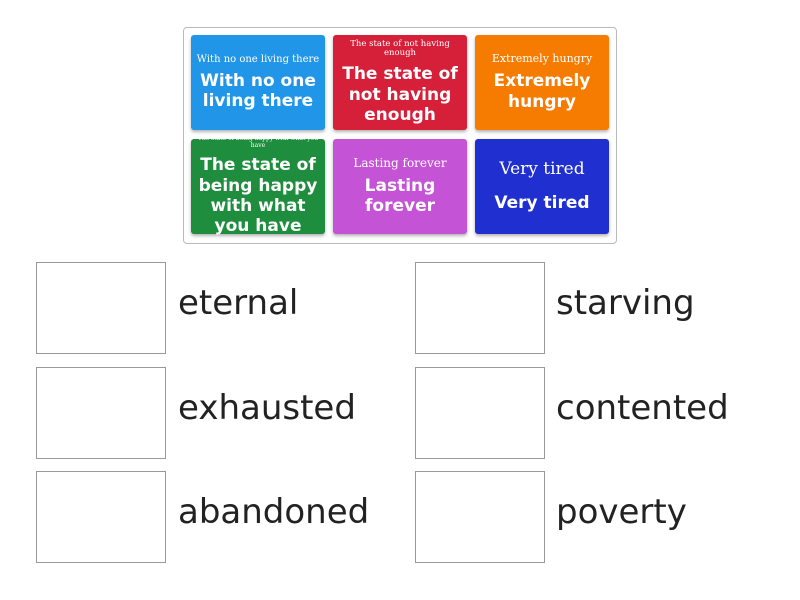 The image size is (800, 600). What do you see at coordinates (274, 512) in the screenshot?
I see `target-label: abandoned` at bounding box center [274, 512].